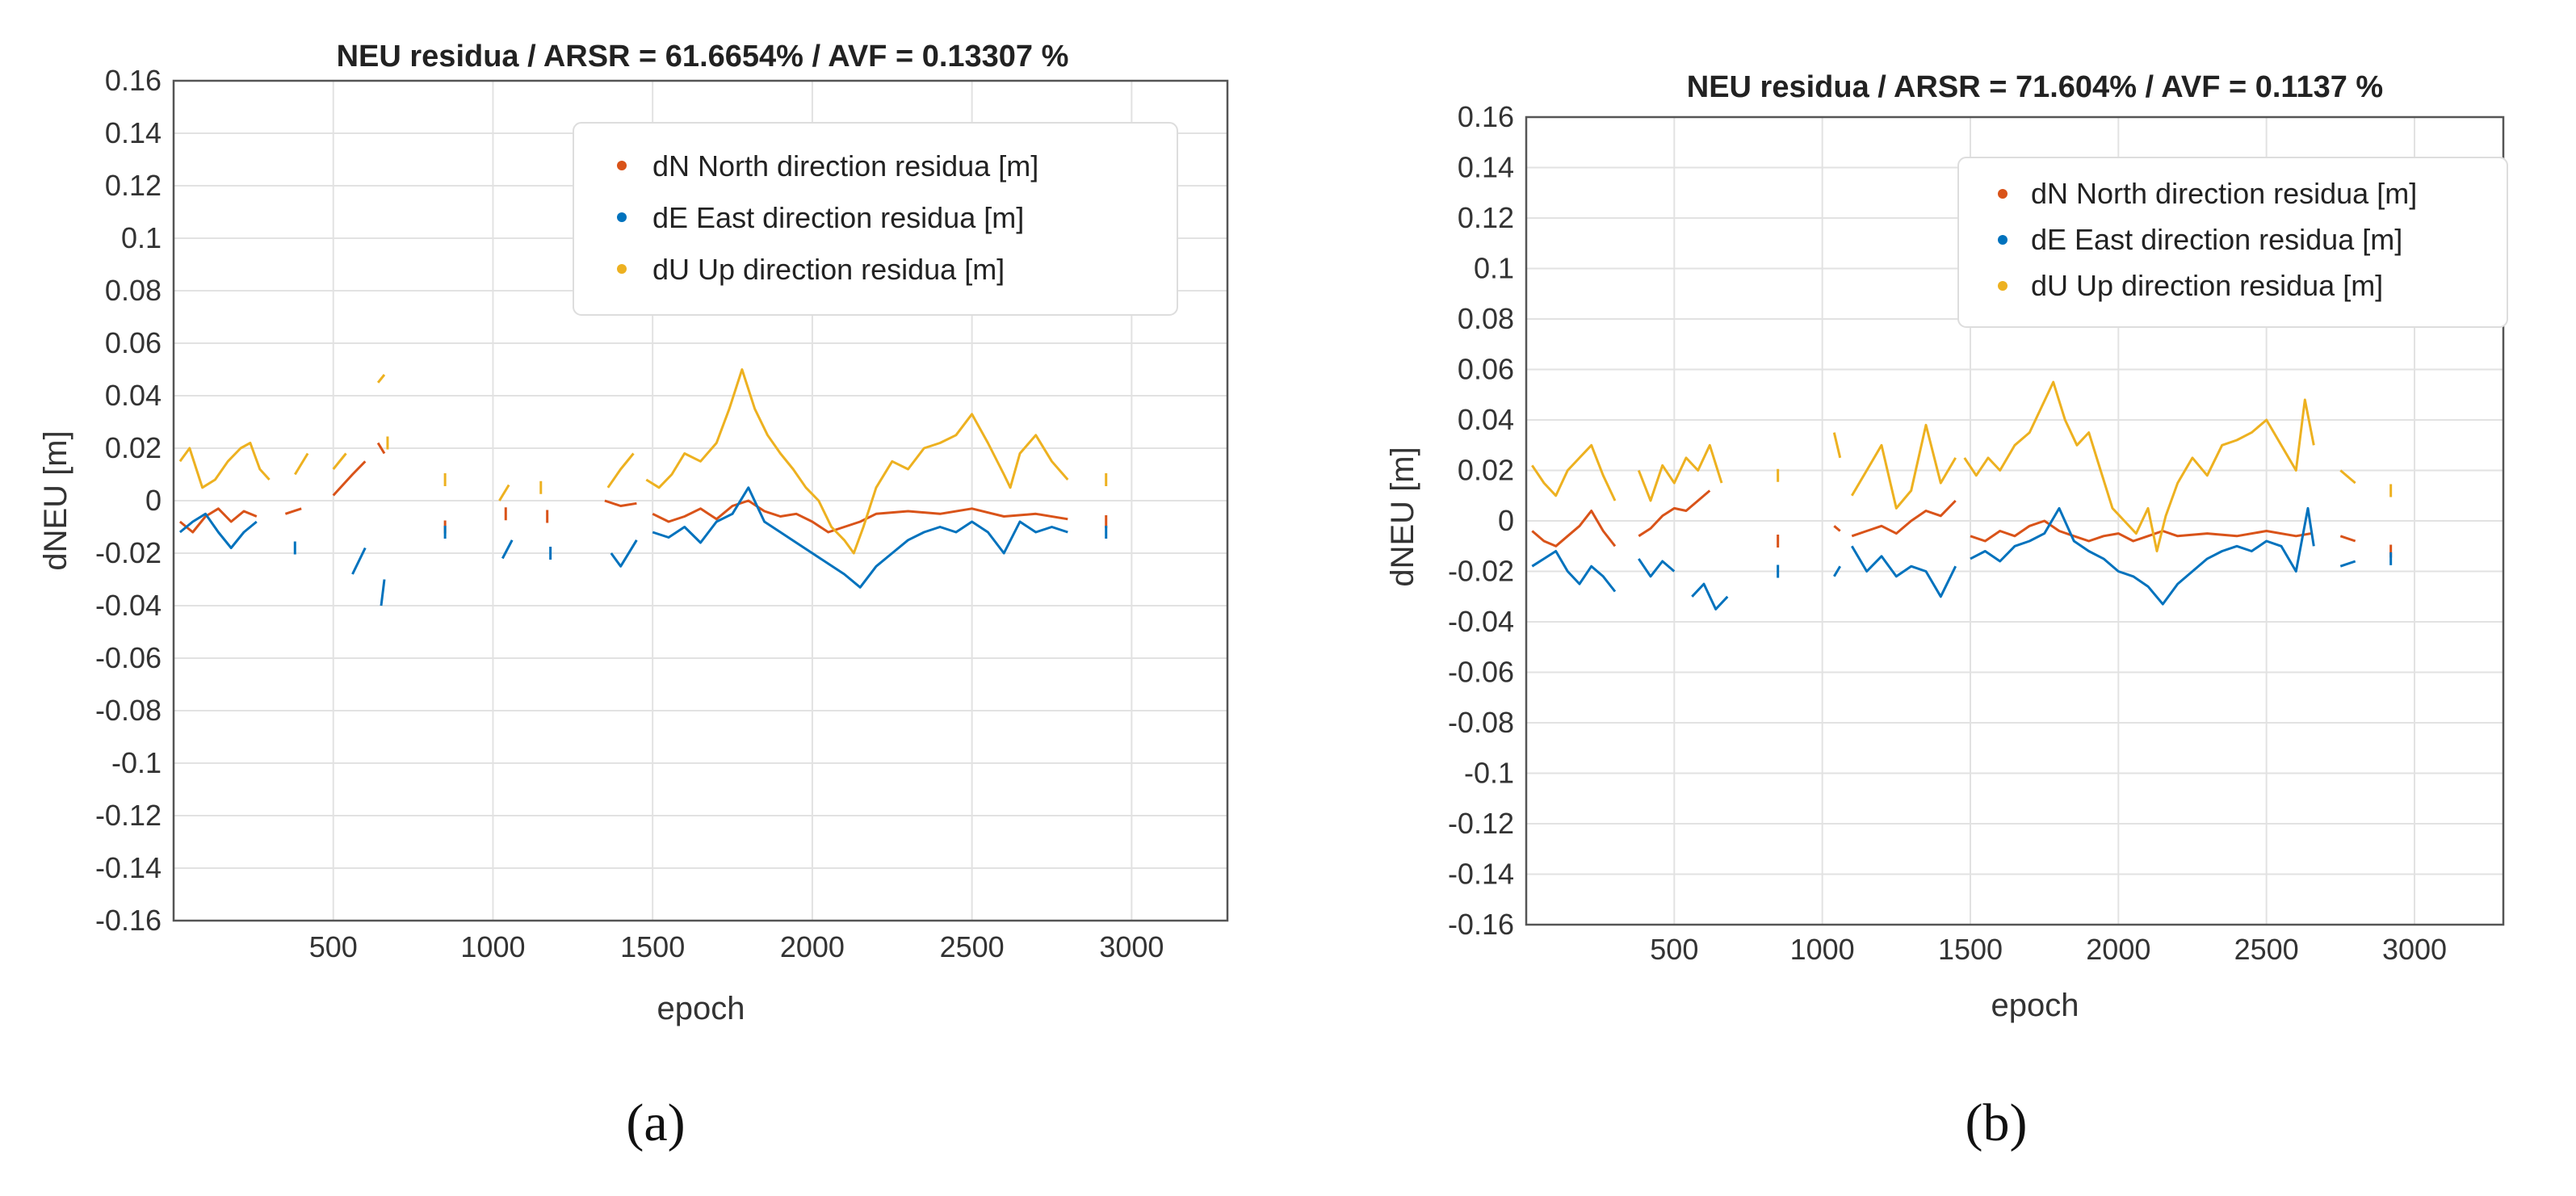 Image resolution: width=2576 pixels, height=1196 pixels. Describe the element at coordinates (153, 500) in the screenshot. I see `y-tick-label: 0` at that location.